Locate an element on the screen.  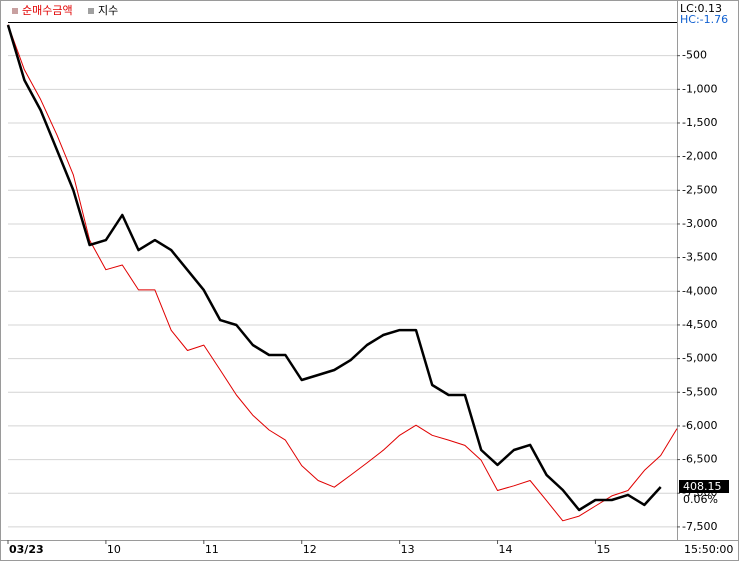
y-tick-label: -5,000 is located at coordinates (699, 358).